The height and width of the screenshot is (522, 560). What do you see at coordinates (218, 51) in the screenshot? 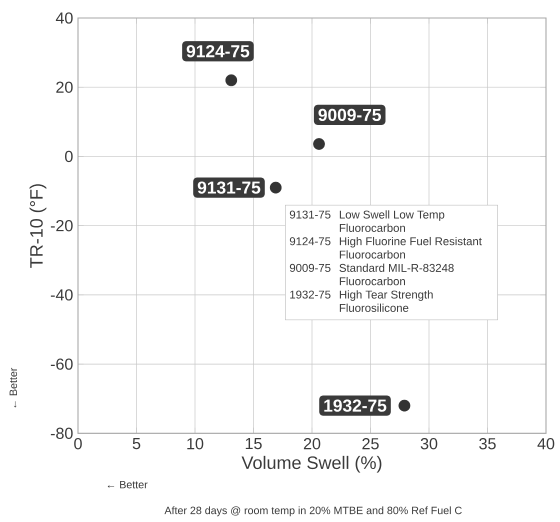
I see `series-label: 9124-75` at bounding box center [218, 51].